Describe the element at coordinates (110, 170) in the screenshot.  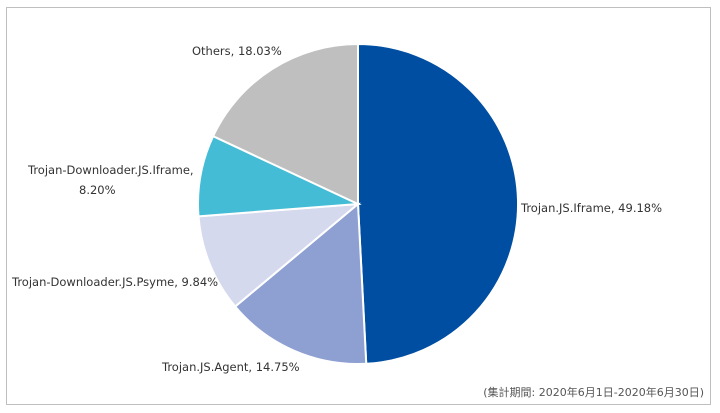
I see `slice-label-trojan-downloader-js-iframe-line1: Trojan-Downloader.JS.Iframe,` at that location.